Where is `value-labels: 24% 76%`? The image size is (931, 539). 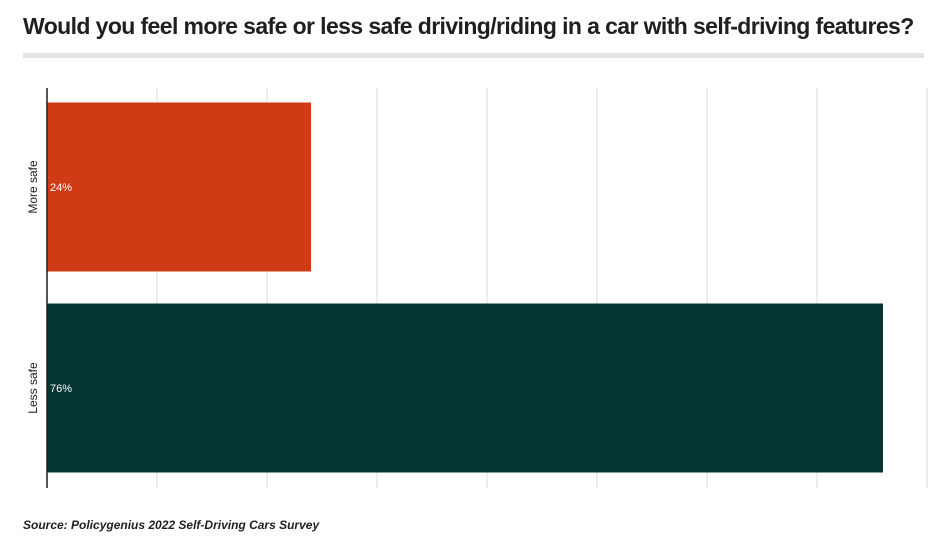 value-labels: 24% 76% is located at coordinates (61, 288).